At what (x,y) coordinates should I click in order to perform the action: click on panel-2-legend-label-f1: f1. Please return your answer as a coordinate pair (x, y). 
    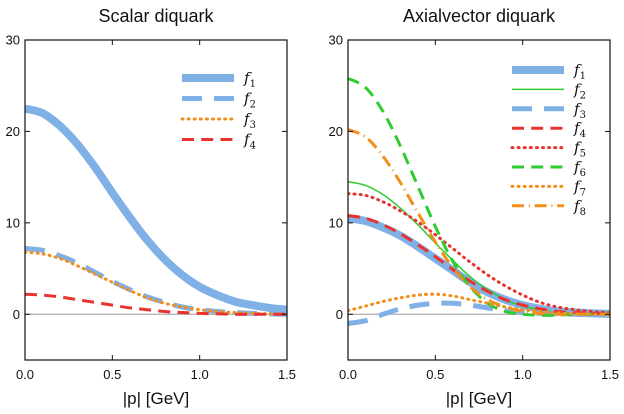
    Looking at the image, I should click on (579, 71).